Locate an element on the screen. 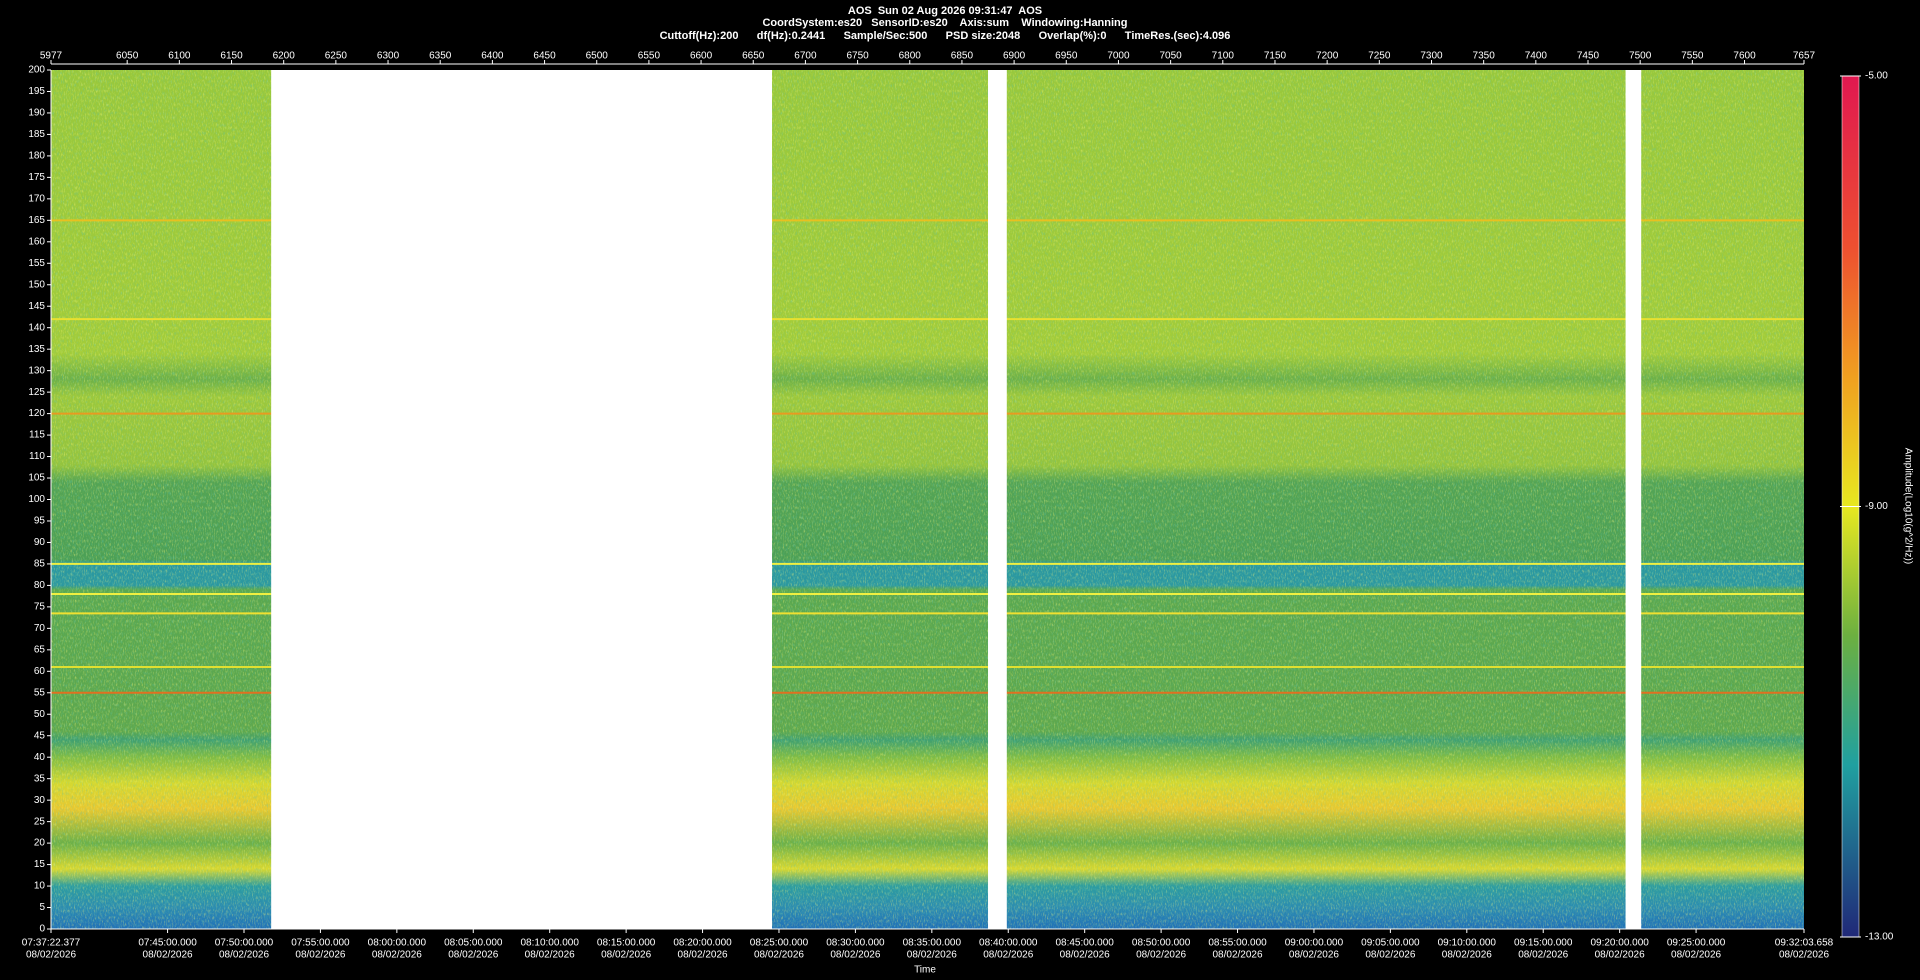 The width and height of the screenshot is (1920, 980). x2-tick-label: 6600 is located at coordinates (701, 56).